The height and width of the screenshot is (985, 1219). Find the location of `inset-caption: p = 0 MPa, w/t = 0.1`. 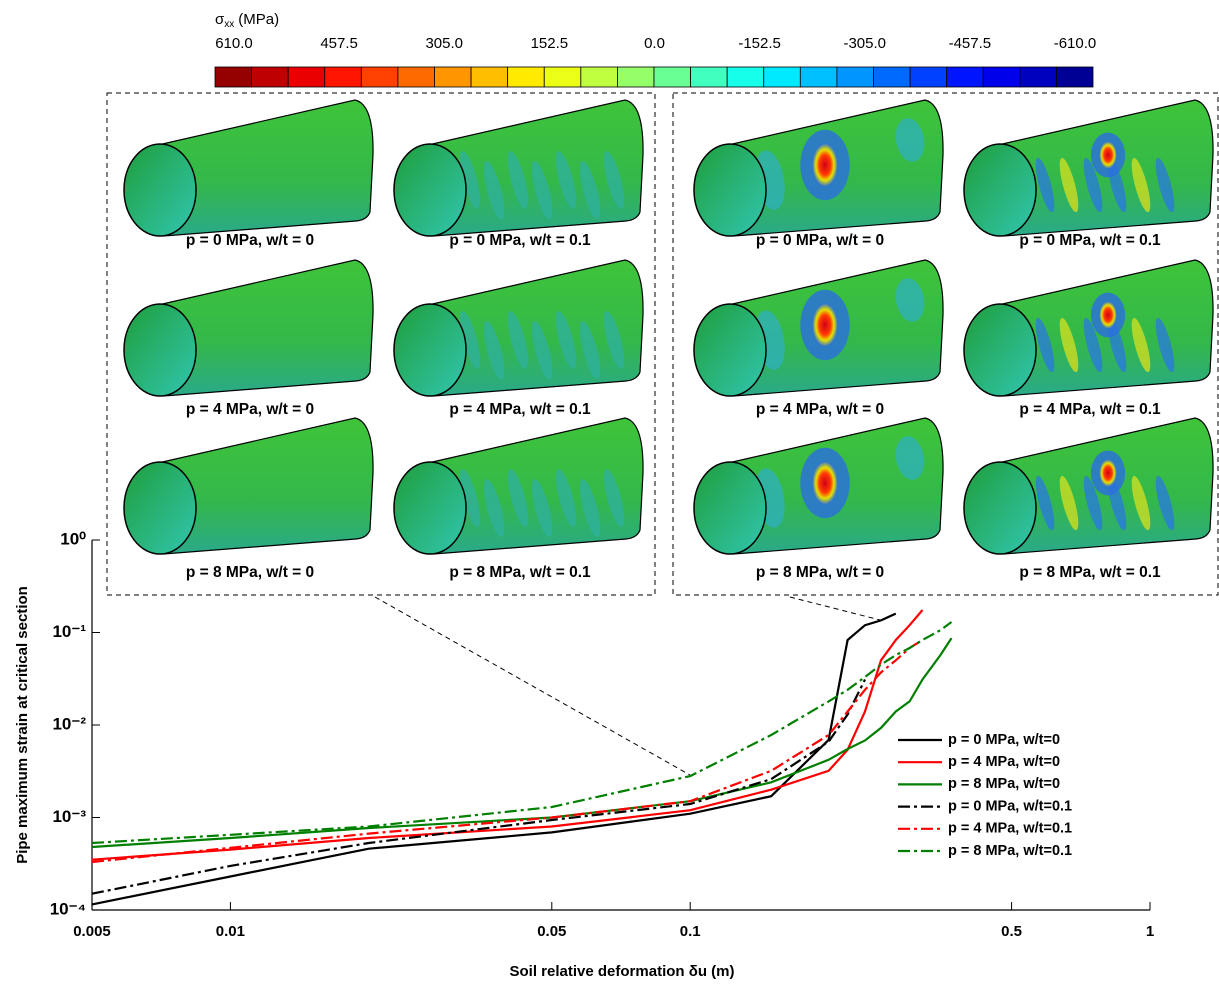

inset-caption: p = 0 MPa, w/t = 0.1 is located at coordinates (1090, 240).